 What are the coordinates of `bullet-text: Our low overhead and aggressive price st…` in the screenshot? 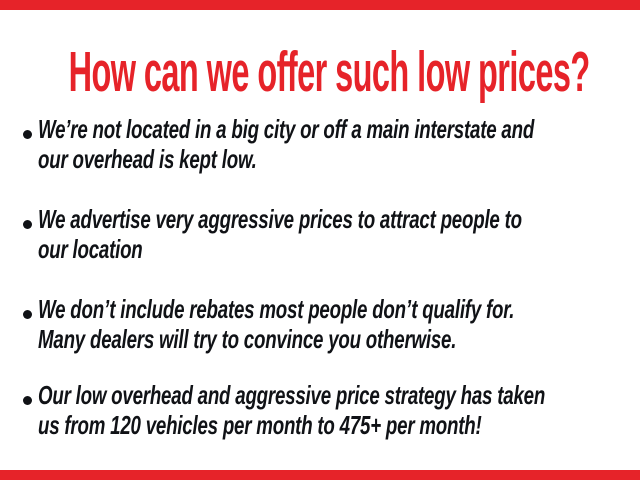 It's located at (292, 410).